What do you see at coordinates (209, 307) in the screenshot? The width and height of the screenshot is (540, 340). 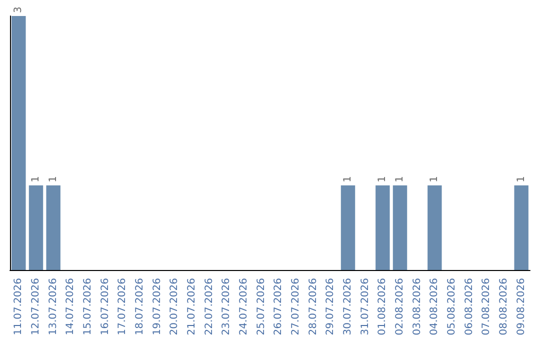 I see `x-tick-label: 22.07.2026` at bounding box center [209, 307].